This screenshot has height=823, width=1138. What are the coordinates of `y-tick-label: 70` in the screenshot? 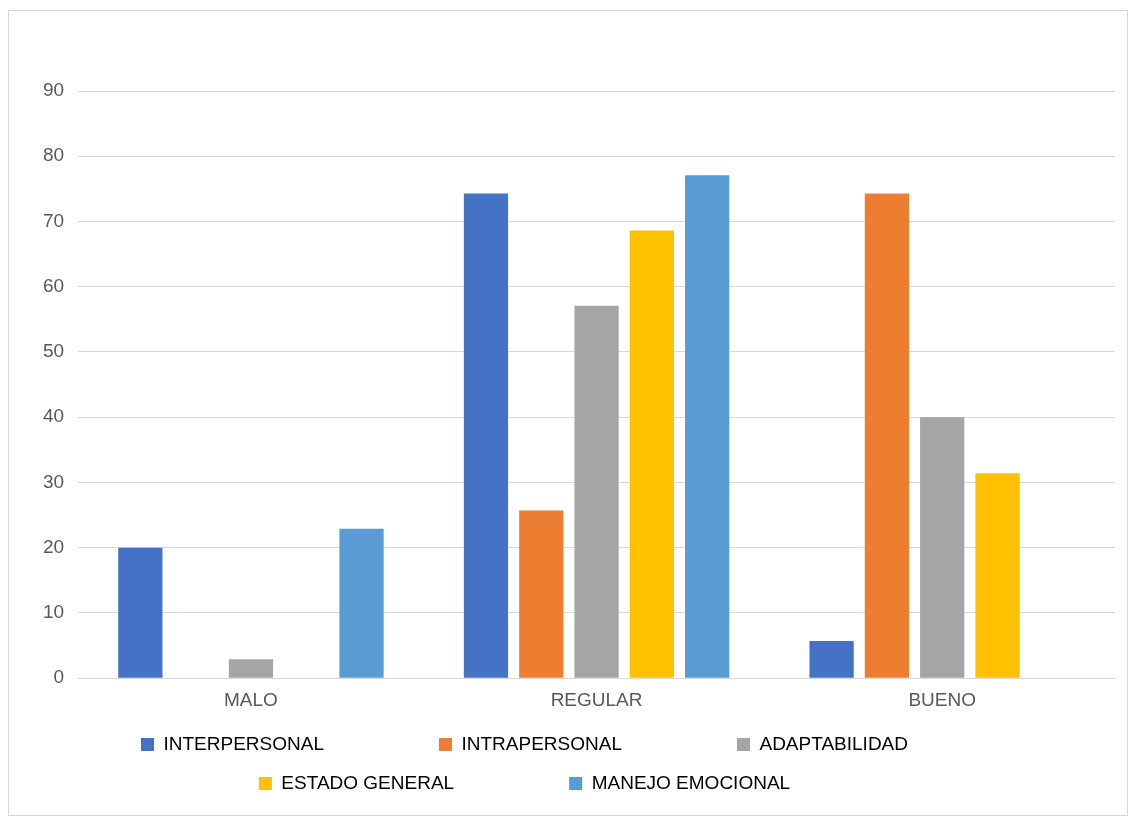 It's located at (53, 220).